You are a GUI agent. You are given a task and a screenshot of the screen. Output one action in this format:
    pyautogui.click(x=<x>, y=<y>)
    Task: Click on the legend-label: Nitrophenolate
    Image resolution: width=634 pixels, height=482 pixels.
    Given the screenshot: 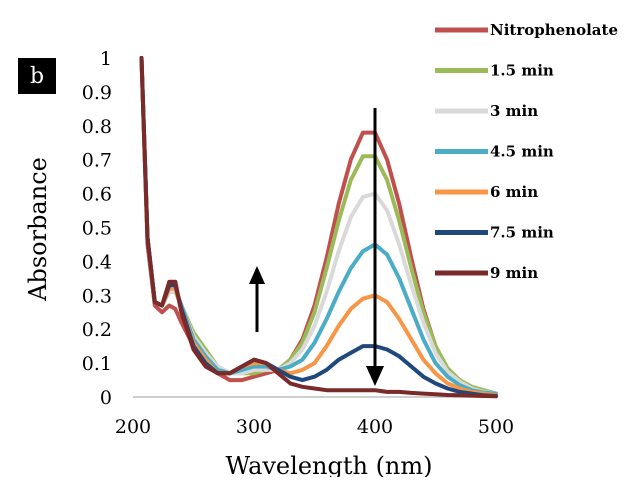 What is the action you would take?
    pyautogui.click(x=554, y=30)
    